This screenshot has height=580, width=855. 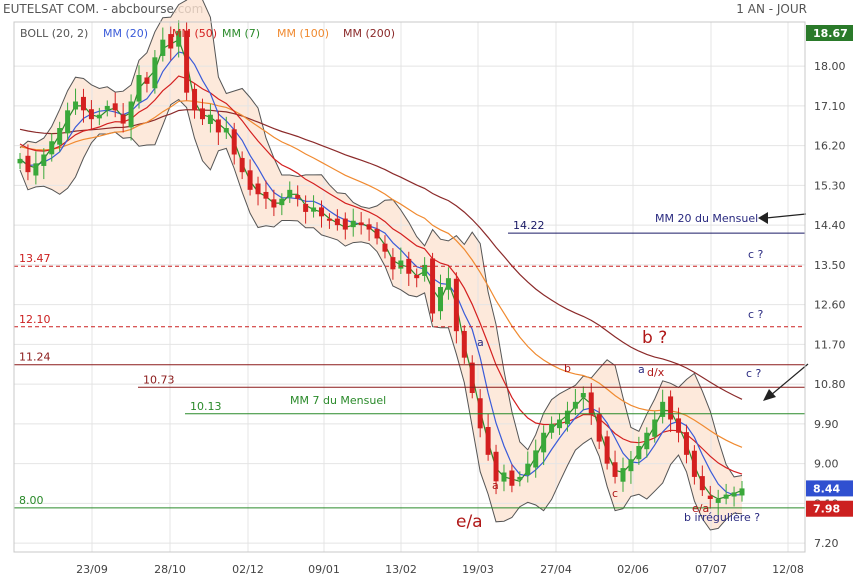 I want to click on annotation-text: d/x, so click(x=656, y=372).